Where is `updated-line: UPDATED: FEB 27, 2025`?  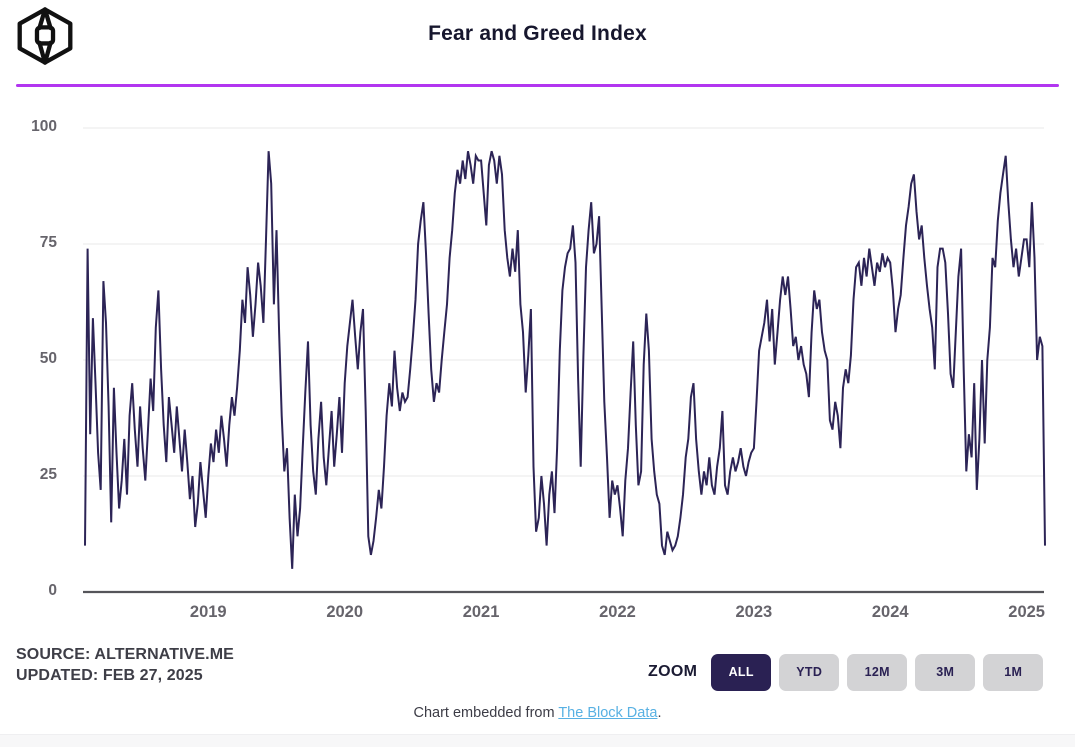
updated-line: UPDATED: FEB 27, 2025 is located at coordinates (109, 675).